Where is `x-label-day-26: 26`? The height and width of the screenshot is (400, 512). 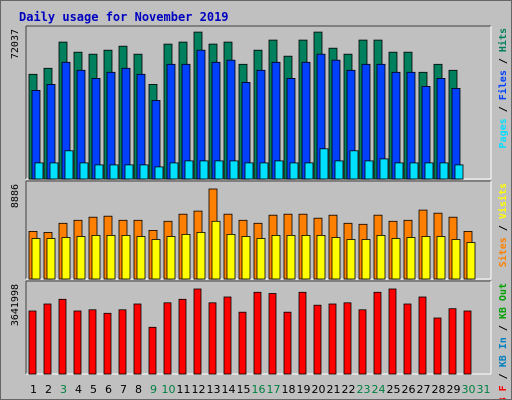 x-label-day-26: 26 is located at coordinates (409, 389).